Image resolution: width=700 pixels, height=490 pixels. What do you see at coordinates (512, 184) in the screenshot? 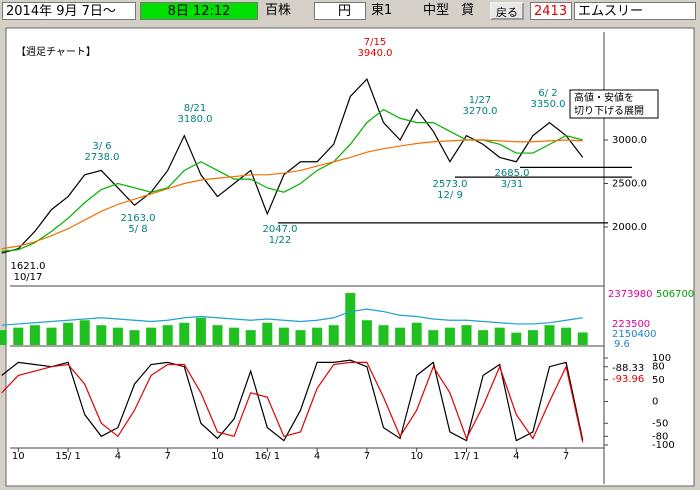
I see `annotation-date: 3/31` at bounding box center [512, 184].